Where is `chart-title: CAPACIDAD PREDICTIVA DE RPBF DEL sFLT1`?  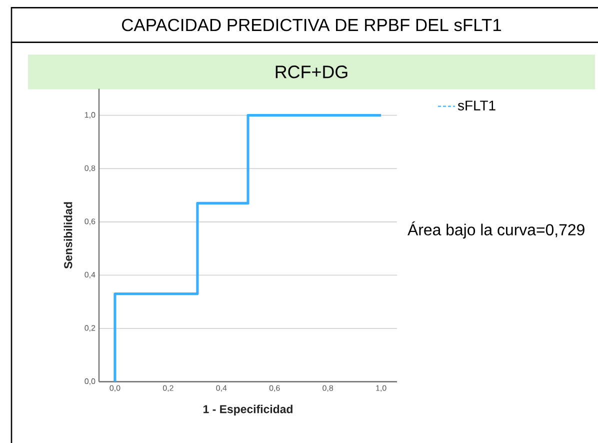 chart-title: CAPACIDAD PREDICTIVA DE RPBF DEL sFLT1 is located at coordinates (312, 25).